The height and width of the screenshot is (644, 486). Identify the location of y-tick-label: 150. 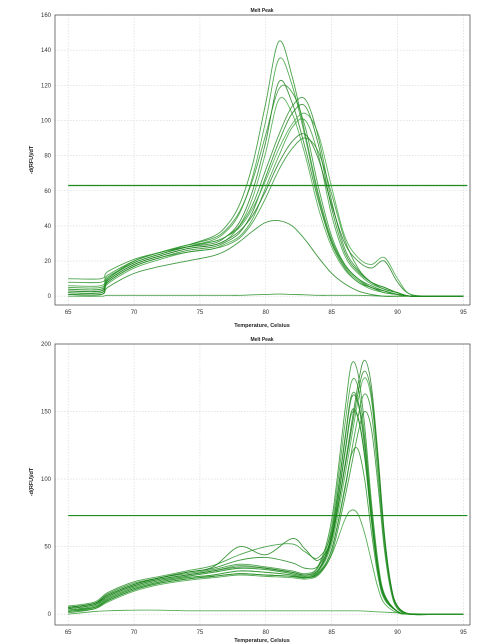
(46, 413).